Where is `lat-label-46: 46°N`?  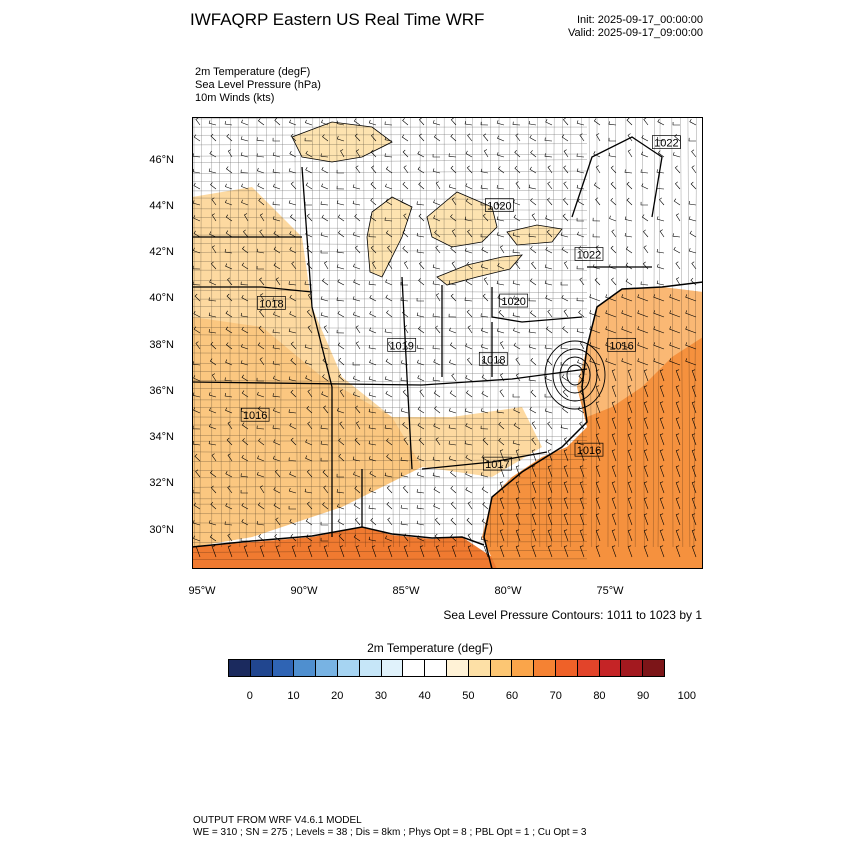
lat-label-46: 46°N is located at coordinates (161, 160).